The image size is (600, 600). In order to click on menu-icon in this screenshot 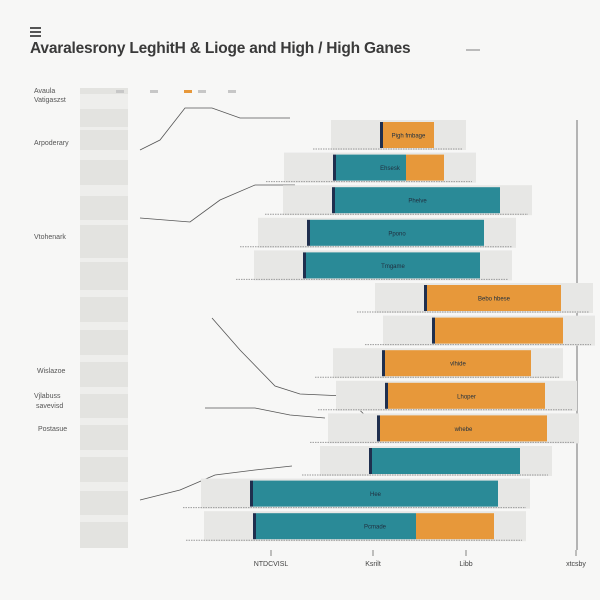, I will do `click(35, 32)`.